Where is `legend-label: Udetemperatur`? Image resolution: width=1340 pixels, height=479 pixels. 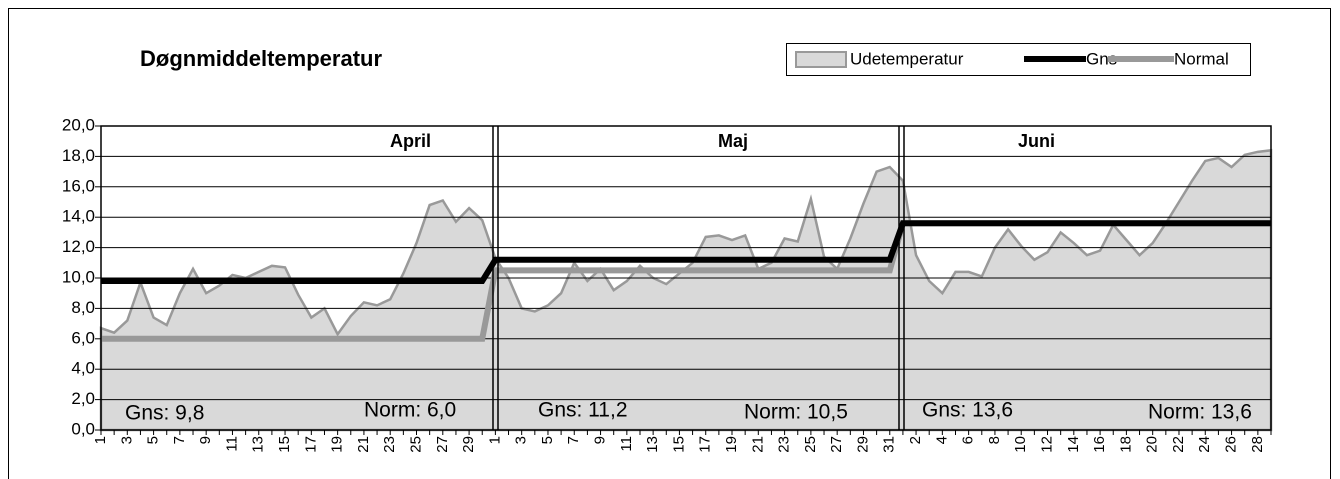
legend-label: Udetemperatur is located at coordinates (907, 58).